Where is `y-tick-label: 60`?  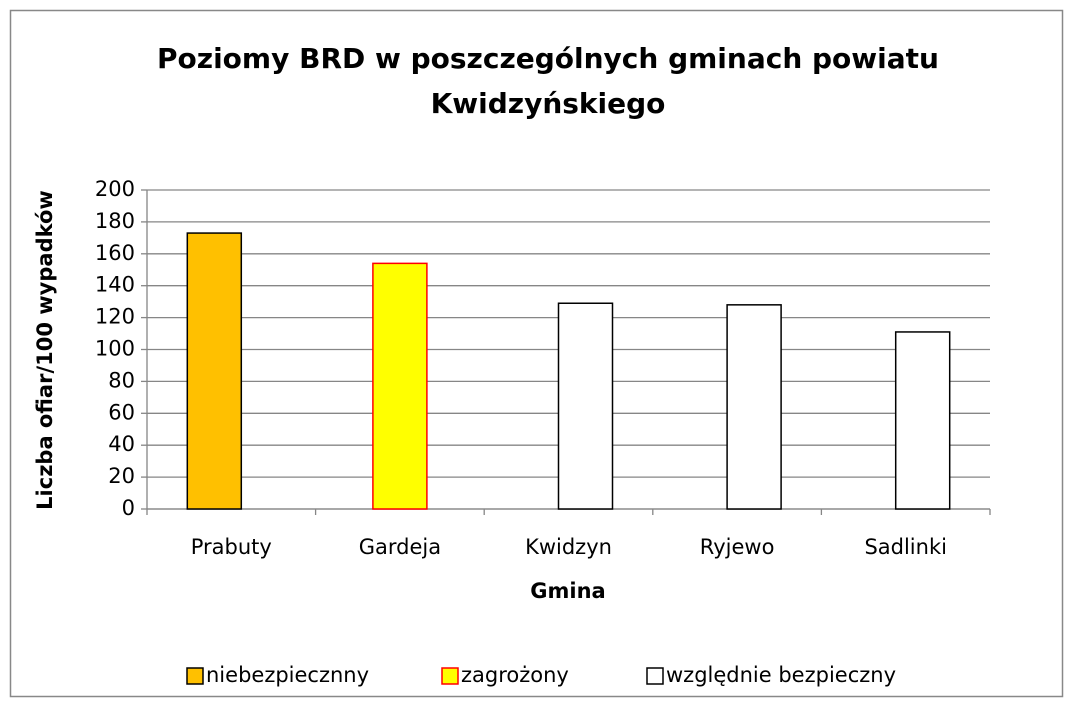
y-tick-label: 60 is located at coordinates (121, 412).